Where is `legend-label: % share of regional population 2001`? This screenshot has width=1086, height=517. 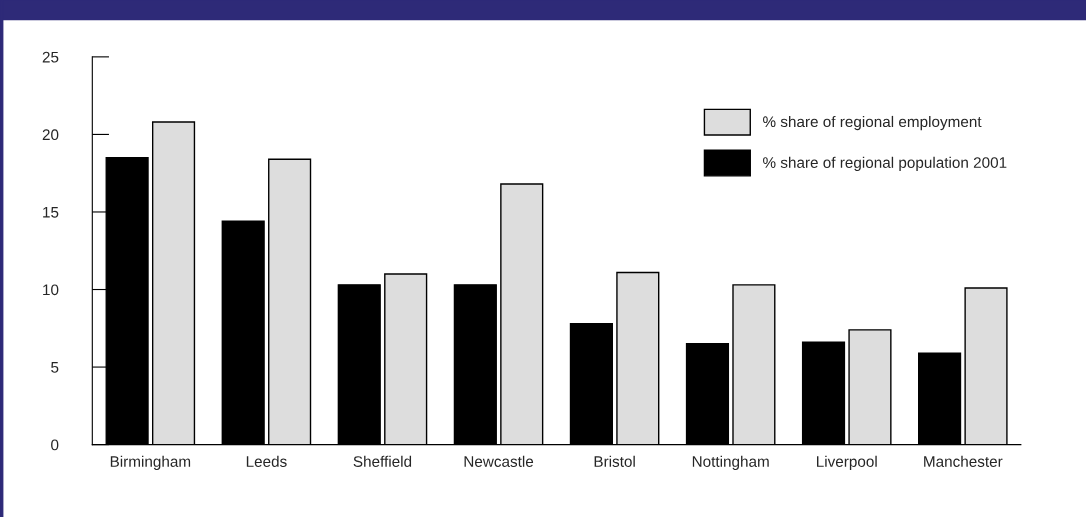
legend-label: % share of regional population 2001 is located at coordinates (885, 163).